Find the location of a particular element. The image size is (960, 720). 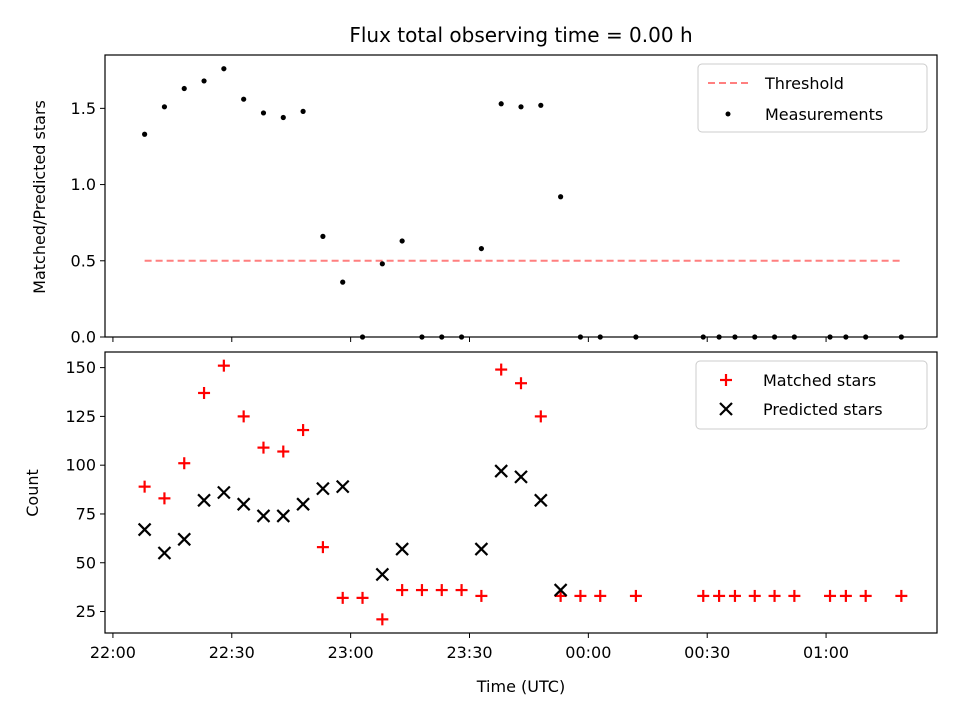

bottom-y-tick-label: 50 is located at coordinates (86, 562).